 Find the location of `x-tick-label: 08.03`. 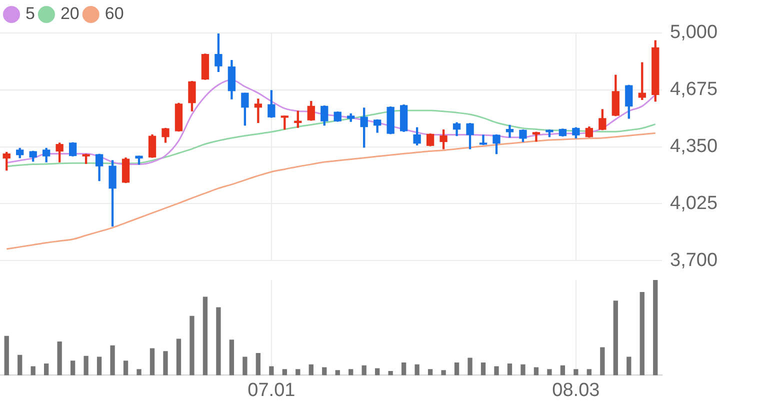

x-tick-label: 08.03 is located at coordinates (576, 390).